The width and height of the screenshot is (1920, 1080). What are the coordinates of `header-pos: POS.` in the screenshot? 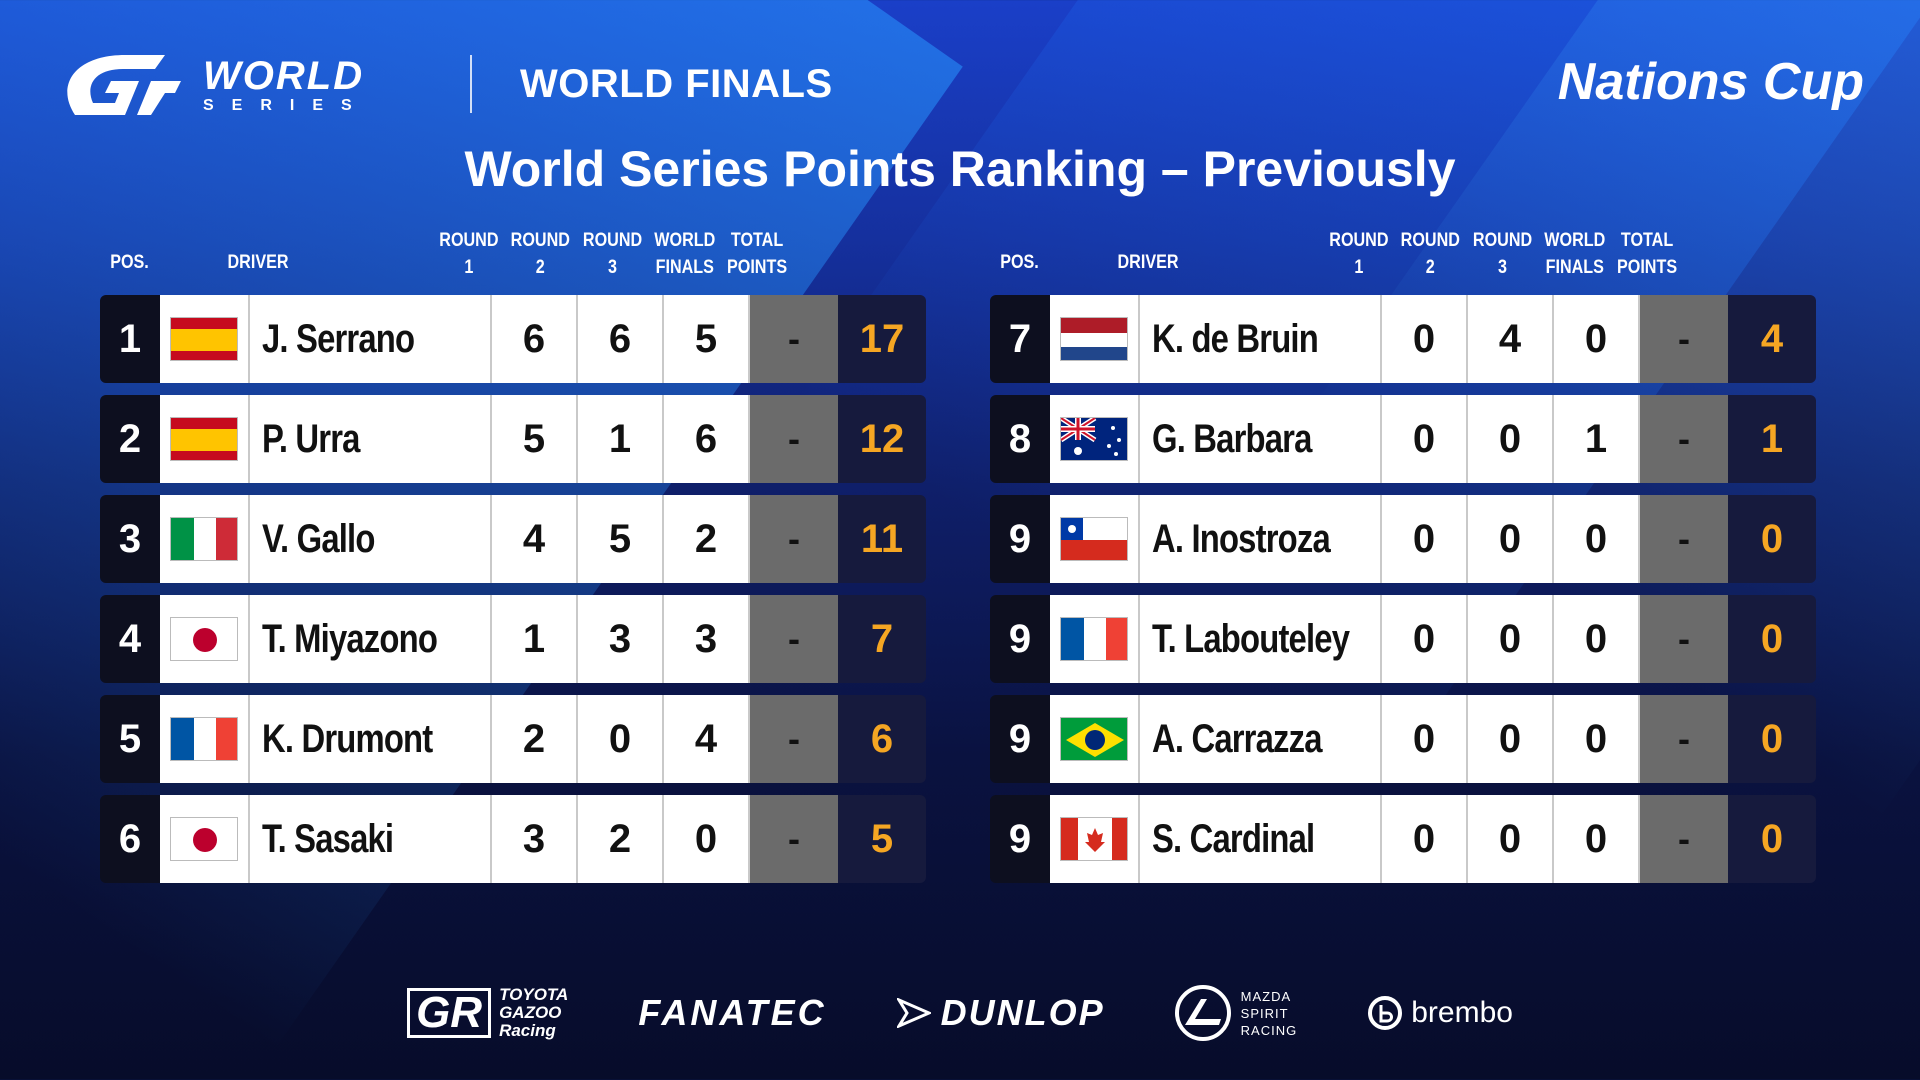 It's located at (1019, 262).